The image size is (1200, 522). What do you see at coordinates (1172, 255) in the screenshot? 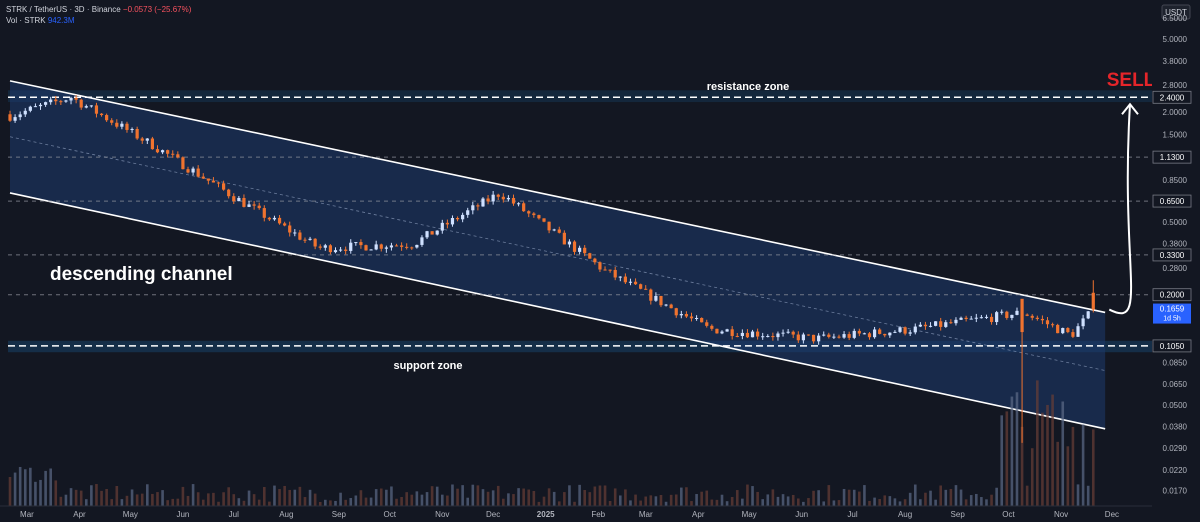
I see `level-price-label: 0.3300` at bounding box center [1172, 255].